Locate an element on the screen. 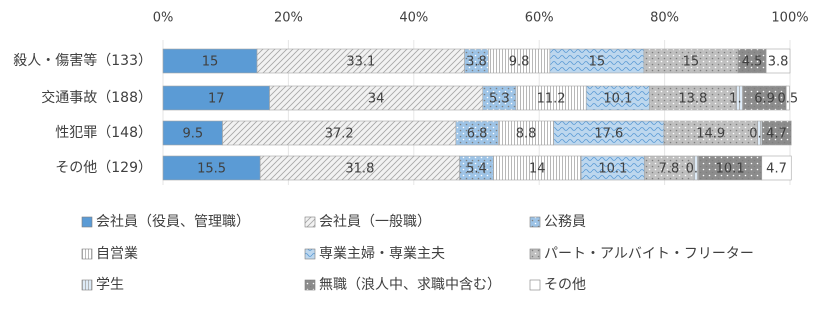 The height and width of the screenshot is (310, 828). legend-label: 自営業 is located at coordinates (117, 254).